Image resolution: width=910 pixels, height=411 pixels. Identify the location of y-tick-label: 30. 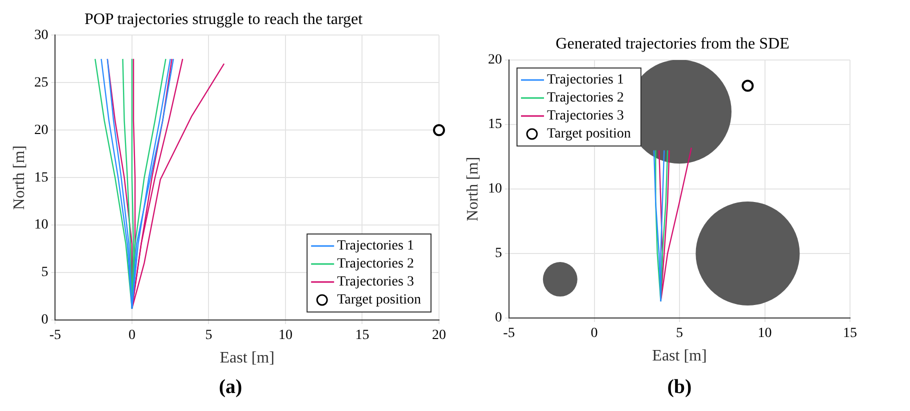
(41, 35).